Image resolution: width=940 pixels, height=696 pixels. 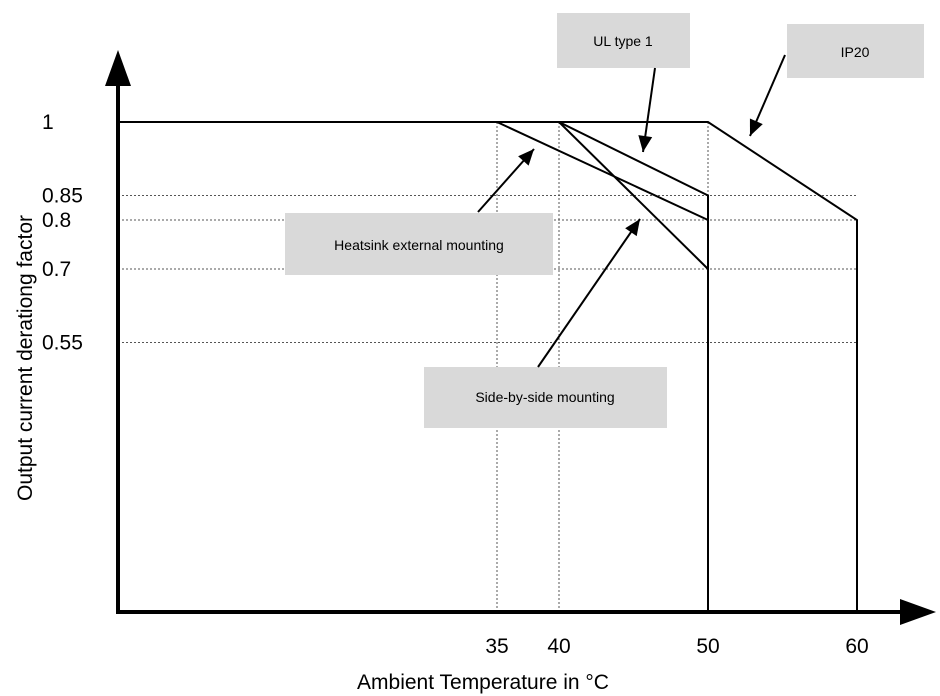 I want to click on callout-label-side: Side-by-side mounting, so click(x=544, y=397).